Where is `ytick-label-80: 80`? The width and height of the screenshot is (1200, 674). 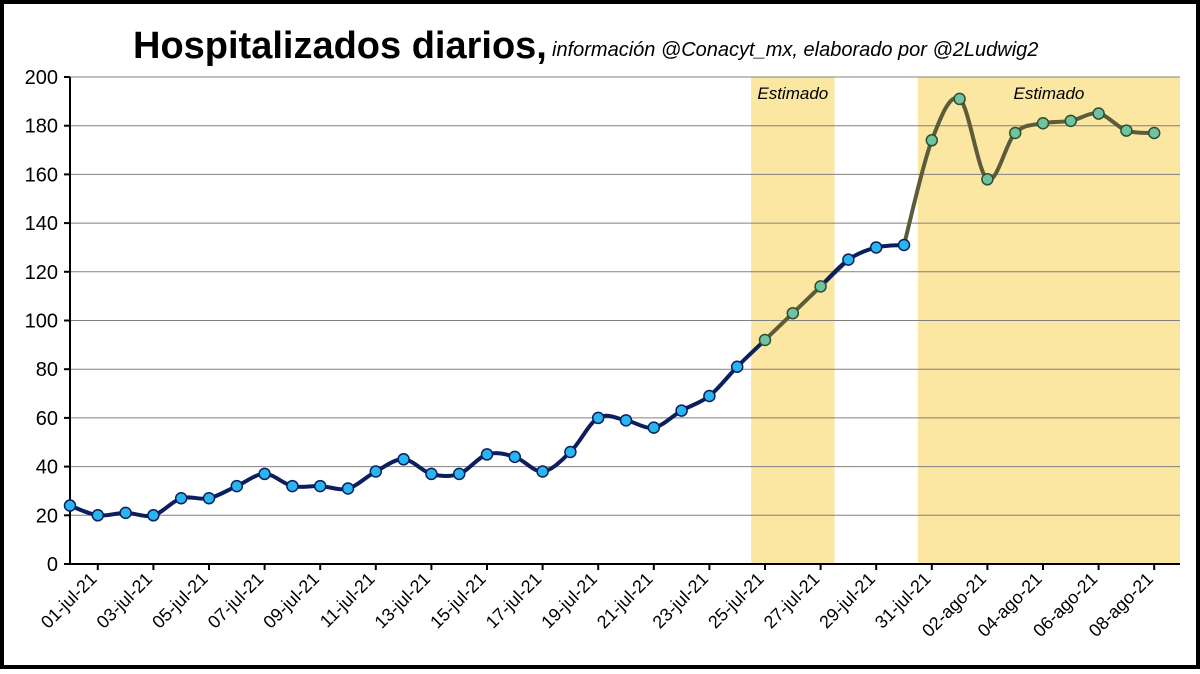
ytick-label-80: 80 is located at coordinates (47, 370).